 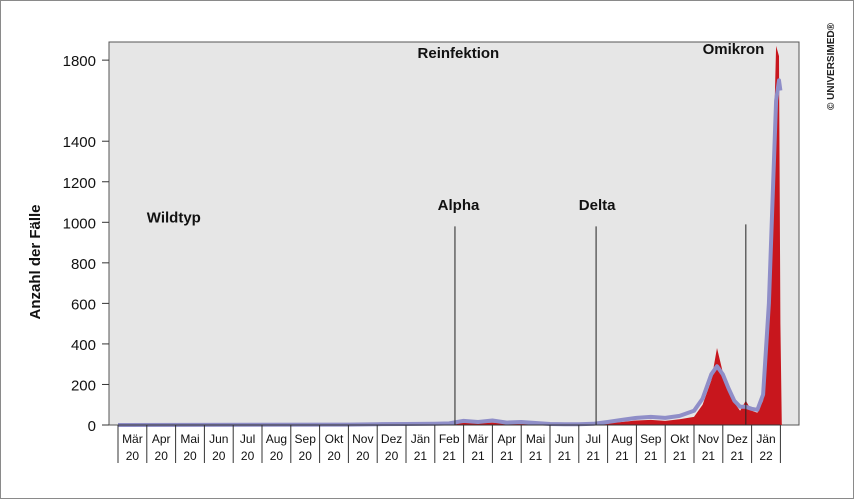 I want to click on x-tick-month: Feb, so click(x=449, y=439).